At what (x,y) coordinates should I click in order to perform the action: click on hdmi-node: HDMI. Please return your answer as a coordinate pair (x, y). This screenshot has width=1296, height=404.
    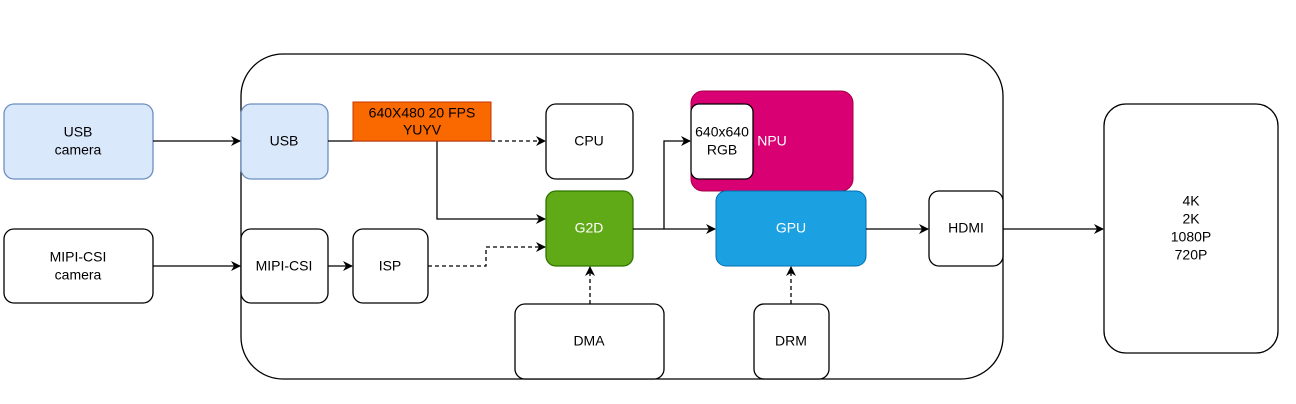
    Looking at the image, I should click on (966, 228).